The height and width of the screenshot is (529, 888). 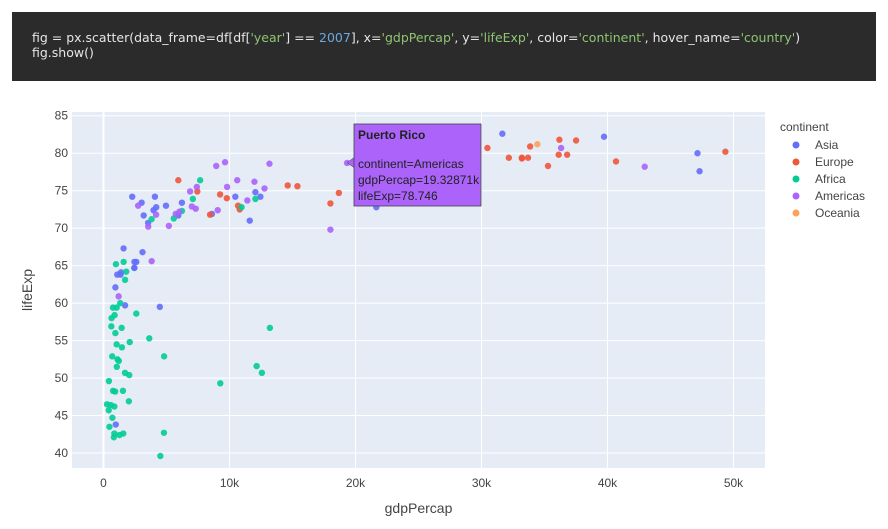 I want to click on code-token: , hover_name=, so click(x=692, y=37).